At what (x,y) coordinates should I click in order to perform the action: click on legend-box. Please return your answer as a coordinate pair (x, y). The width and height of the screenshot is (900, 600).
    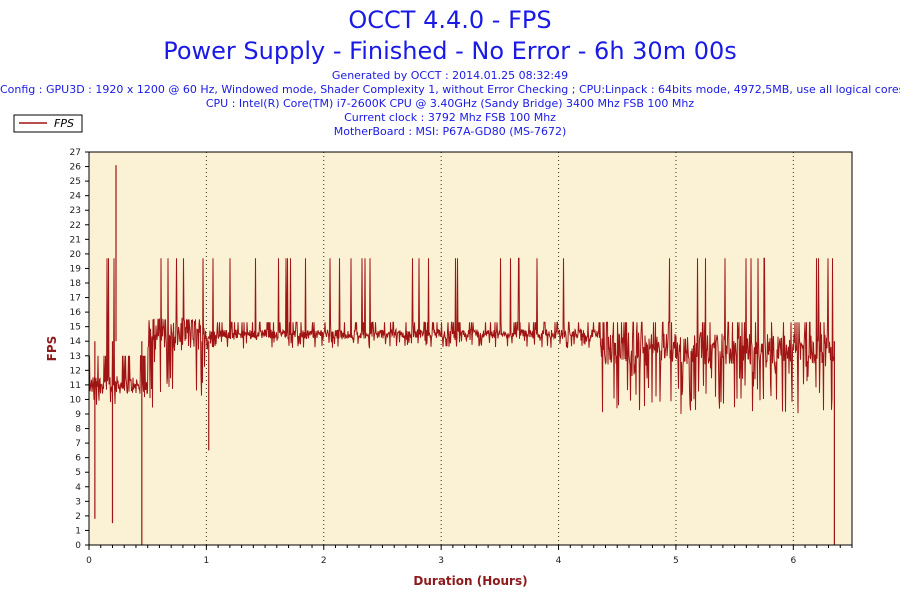
    Looking at the image, I should click on (48, 123).